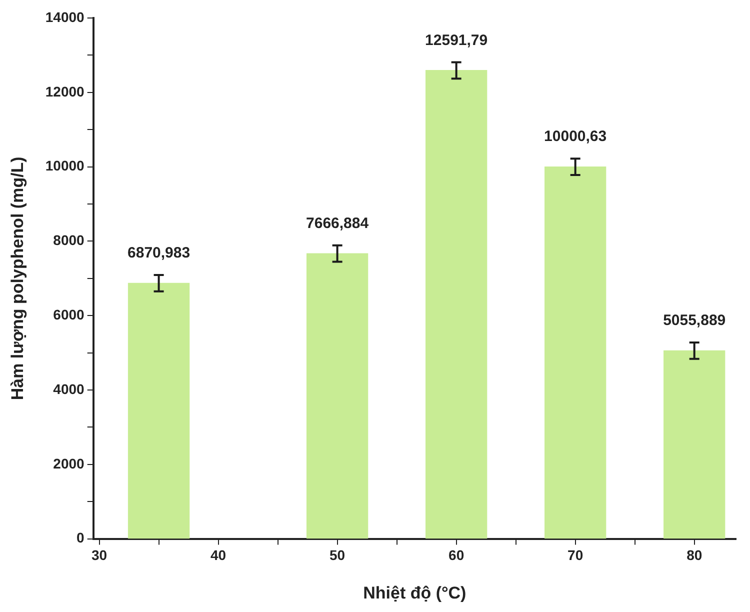 The width and height of the screenshot is (750, 612). I want to click on y-tick-label: 14000, so click(65, 16).